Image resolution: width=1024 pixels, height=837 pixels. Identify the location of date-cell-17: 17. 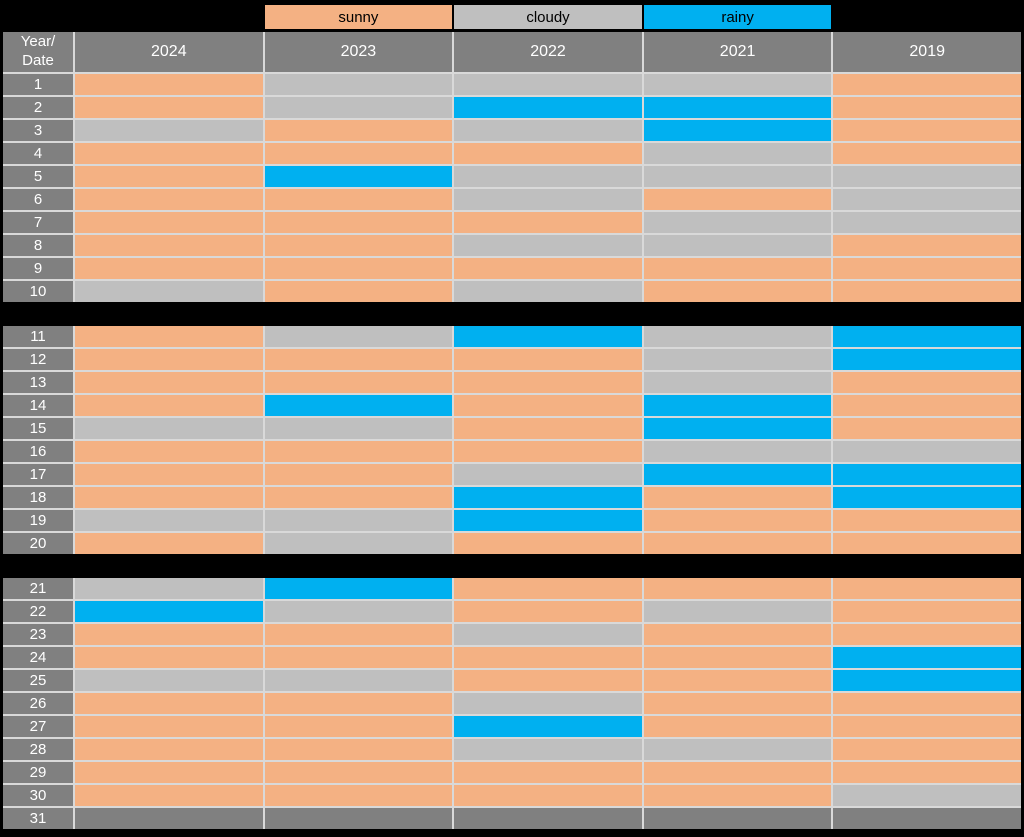
(38, 474).